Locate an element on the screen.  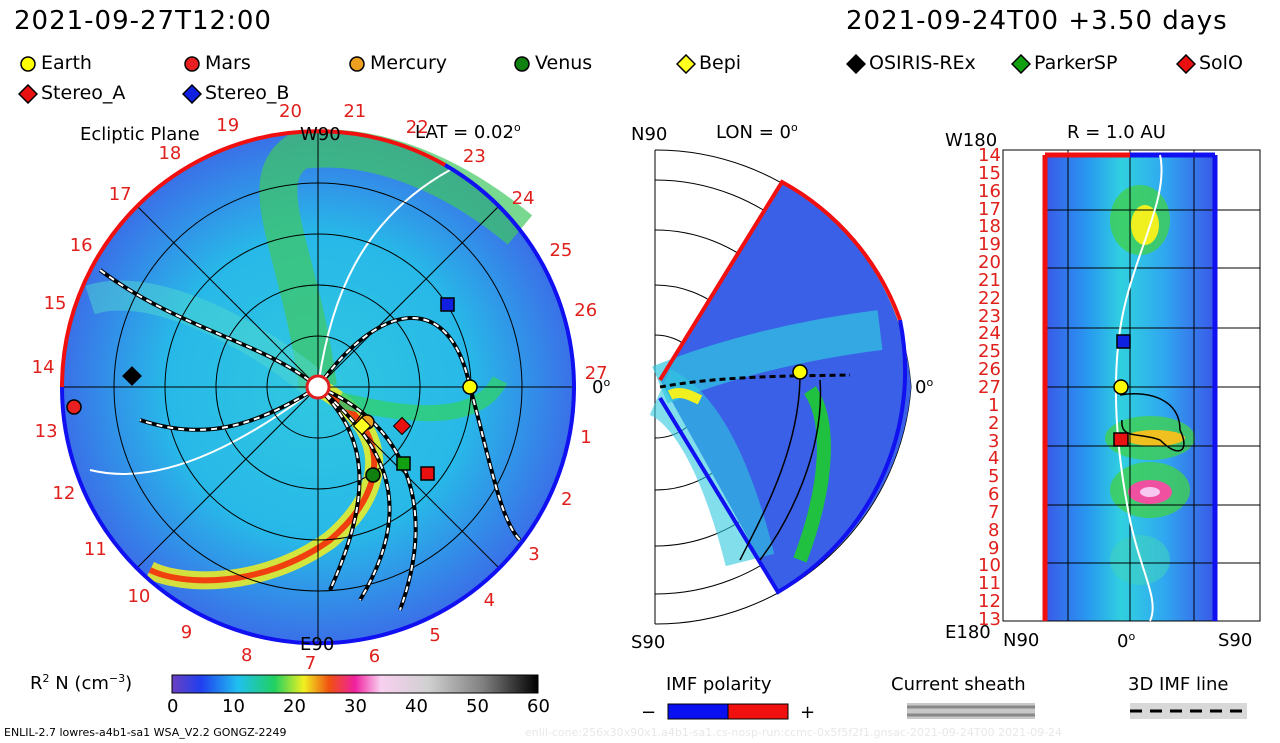
colorbar-label: R2 N (cm−3) is located at coordinates (81, 683).